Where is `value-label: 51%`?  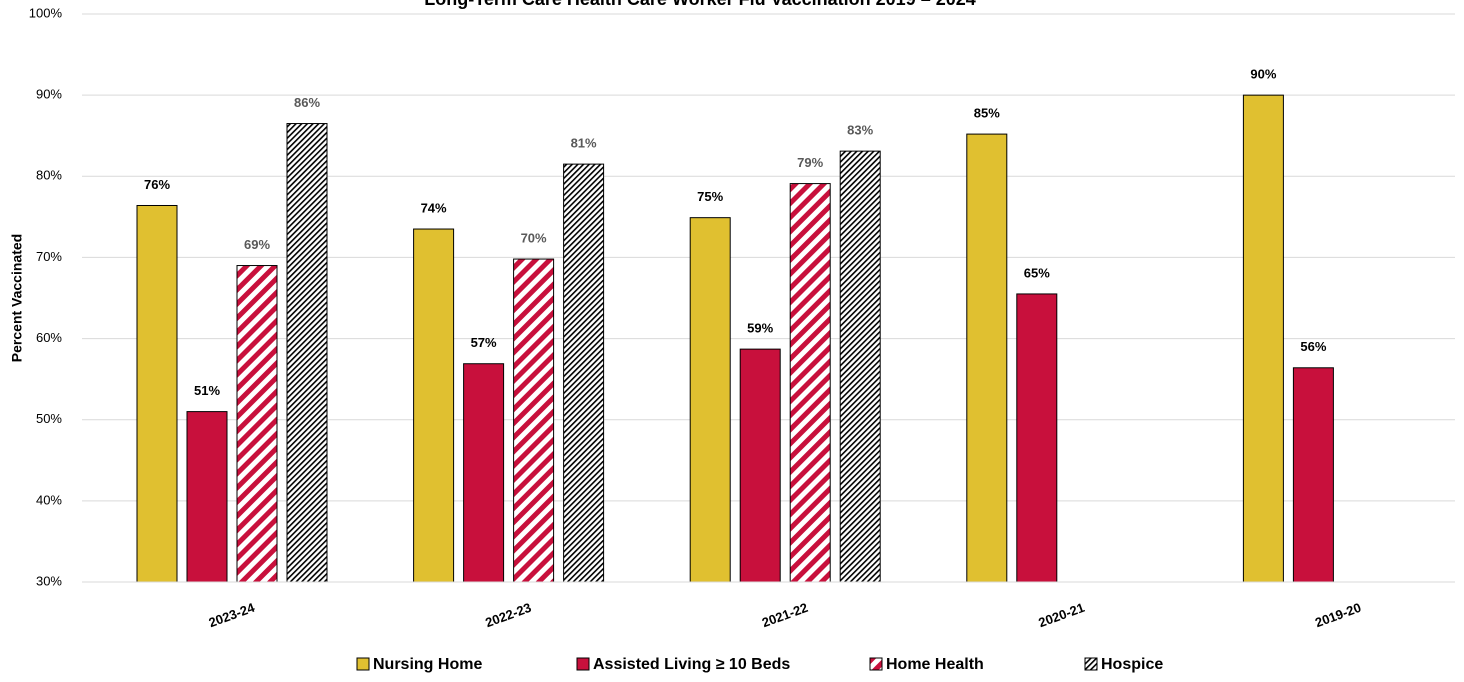 value-label: 51% is located at coordinates (207, 390).